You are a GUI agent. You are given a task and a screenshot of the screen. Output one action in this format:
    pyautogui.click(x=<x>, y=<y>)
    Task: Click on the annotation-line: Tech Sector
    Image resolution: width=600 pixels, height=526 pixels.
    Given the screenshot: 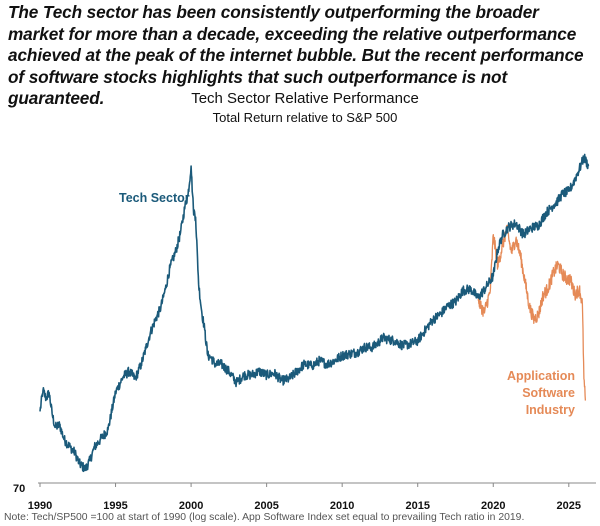 What is the action you would take?
    pyautogui.click(x=154, y=198)
    